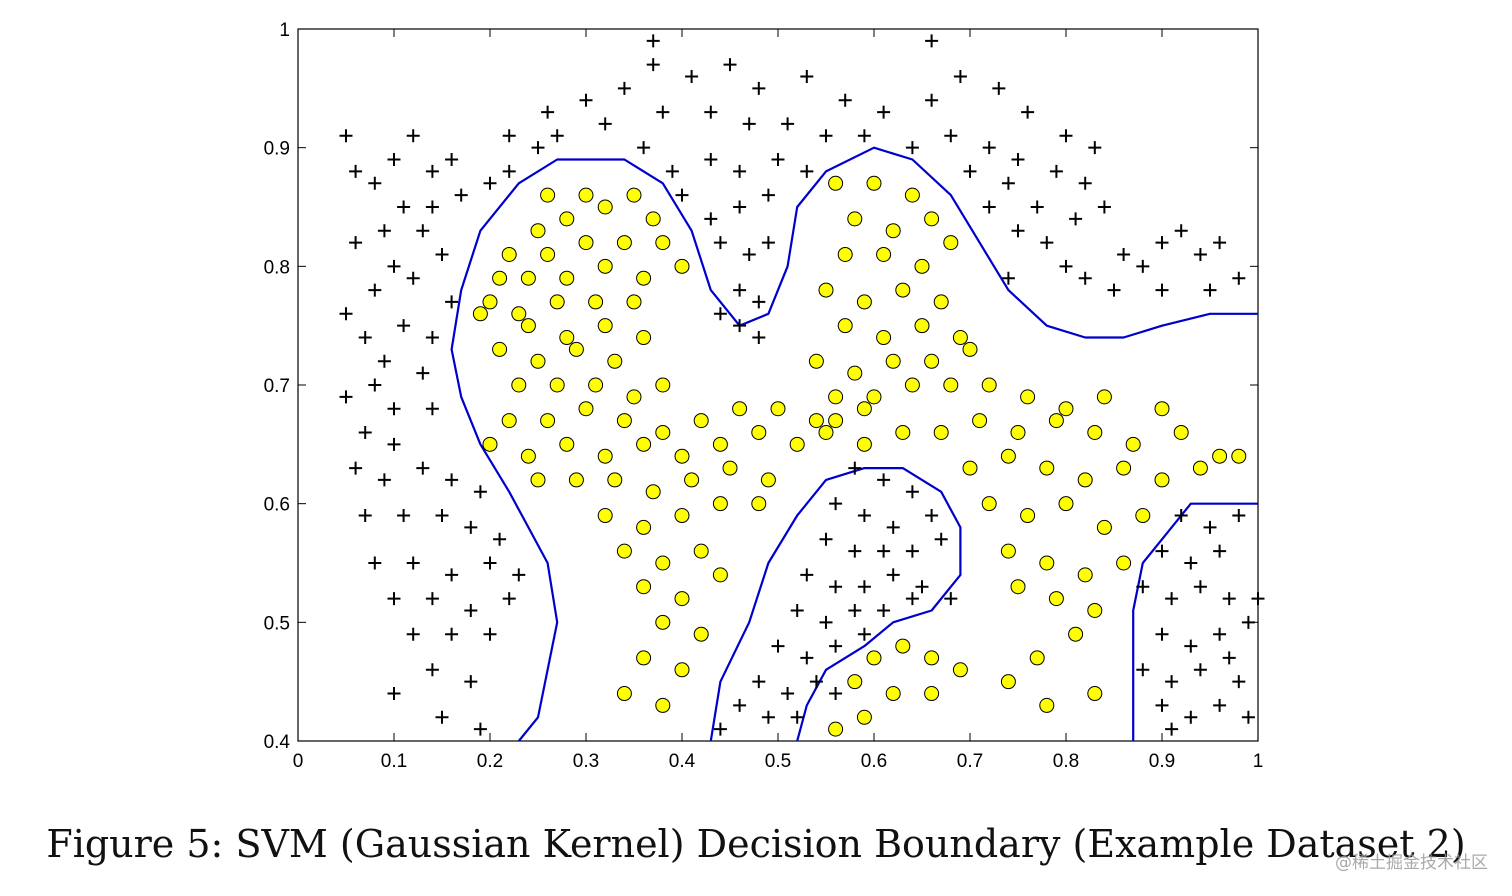  What do you see at coordinates (277, 623) in the screenshot?
I see `y-tick-label: 0.5` at bounding box center [277, 623].